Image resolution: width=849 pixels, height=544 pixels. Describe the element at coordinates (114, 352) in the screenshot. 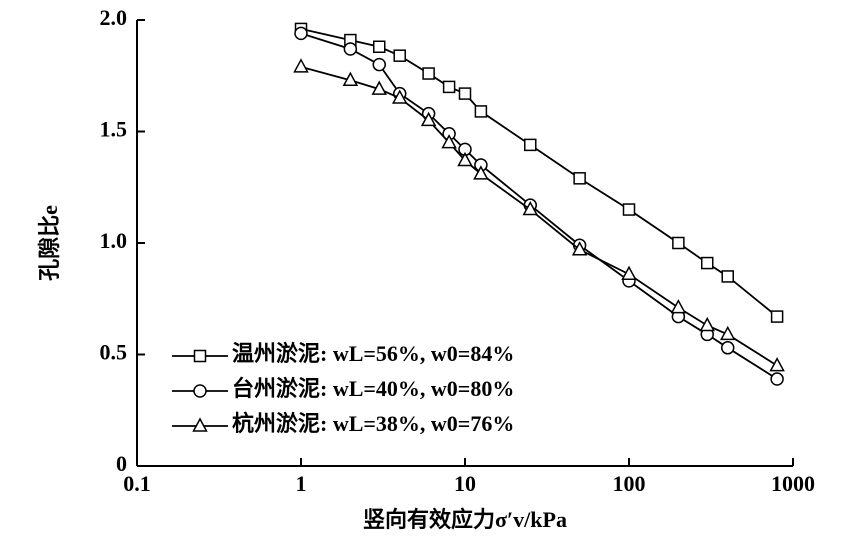

I see `y-tick-label: 0.5` at that location.